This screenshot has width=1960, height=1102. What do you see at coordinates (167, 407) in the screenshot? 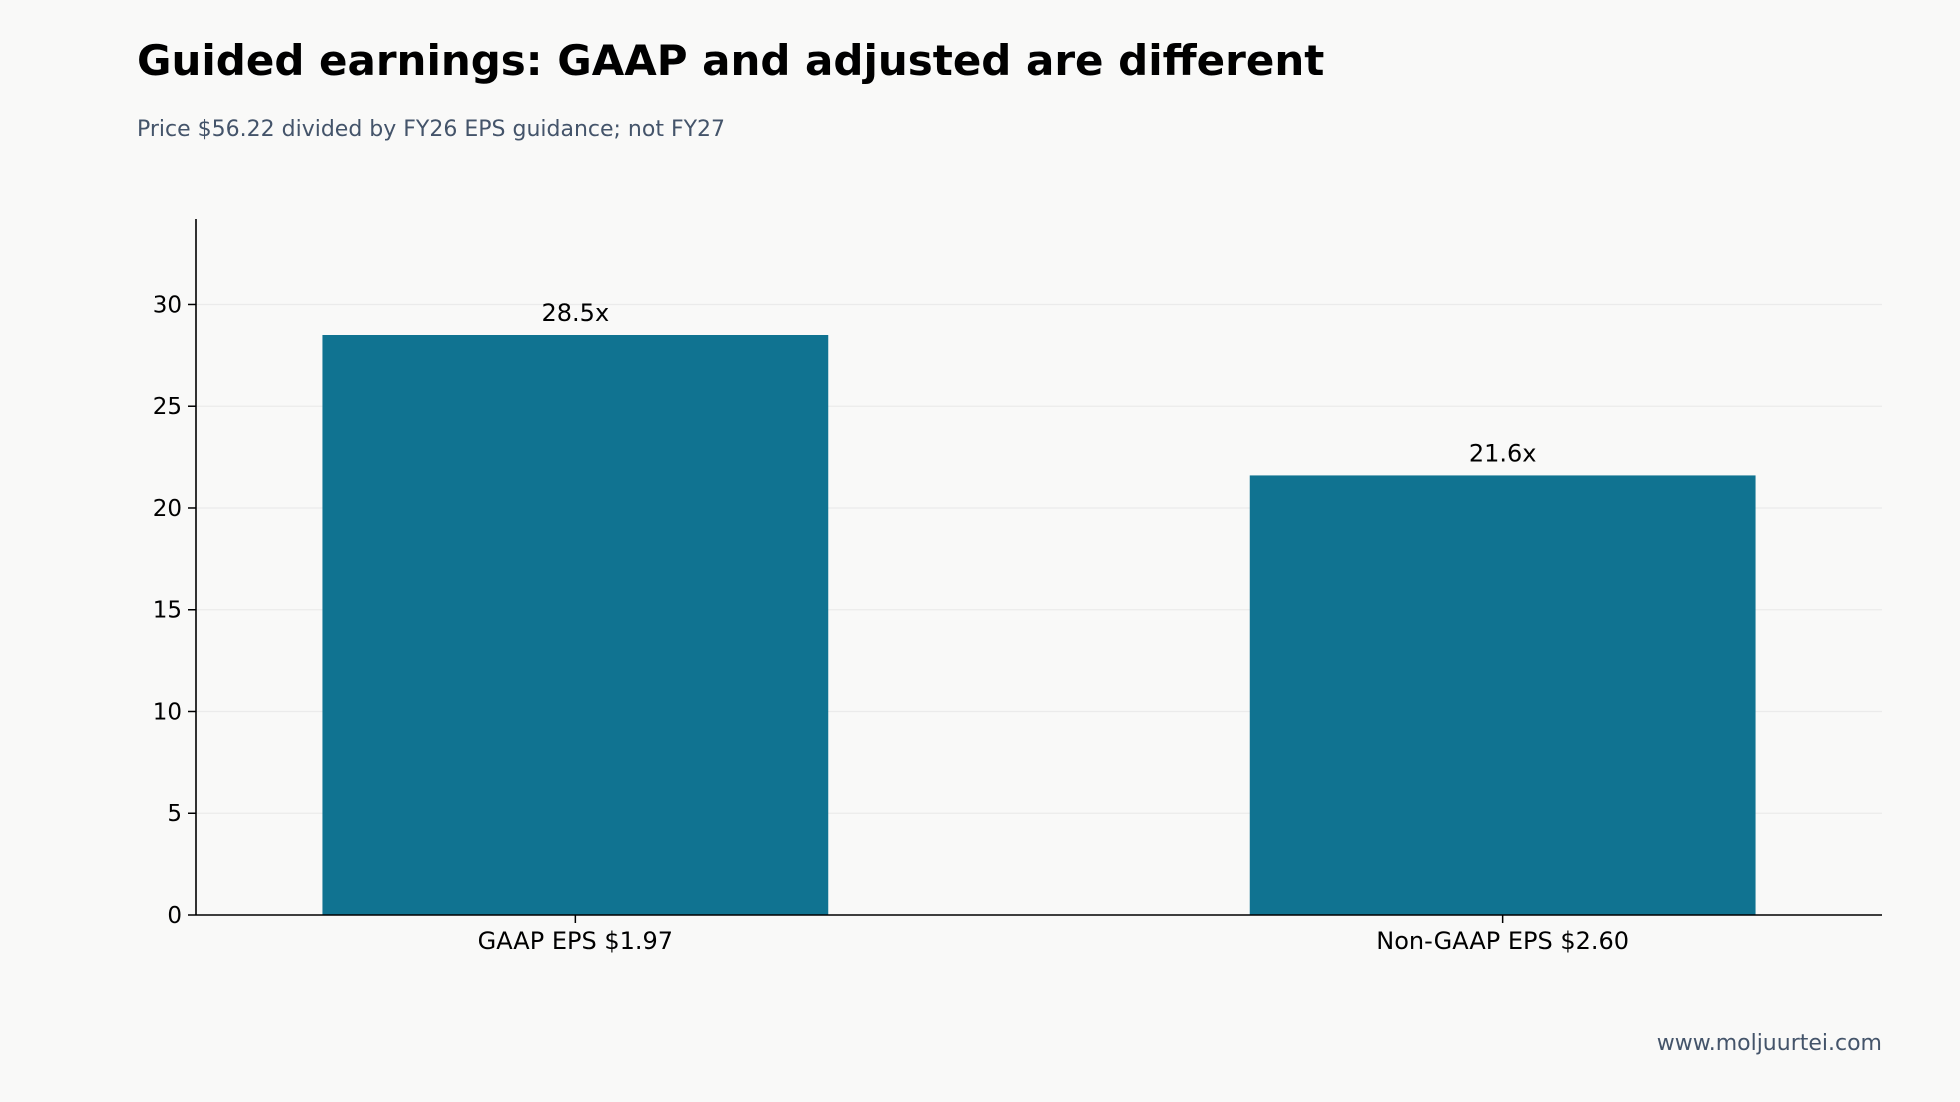
I see `y-tick-label: 25` at bounding box center [167, 407].